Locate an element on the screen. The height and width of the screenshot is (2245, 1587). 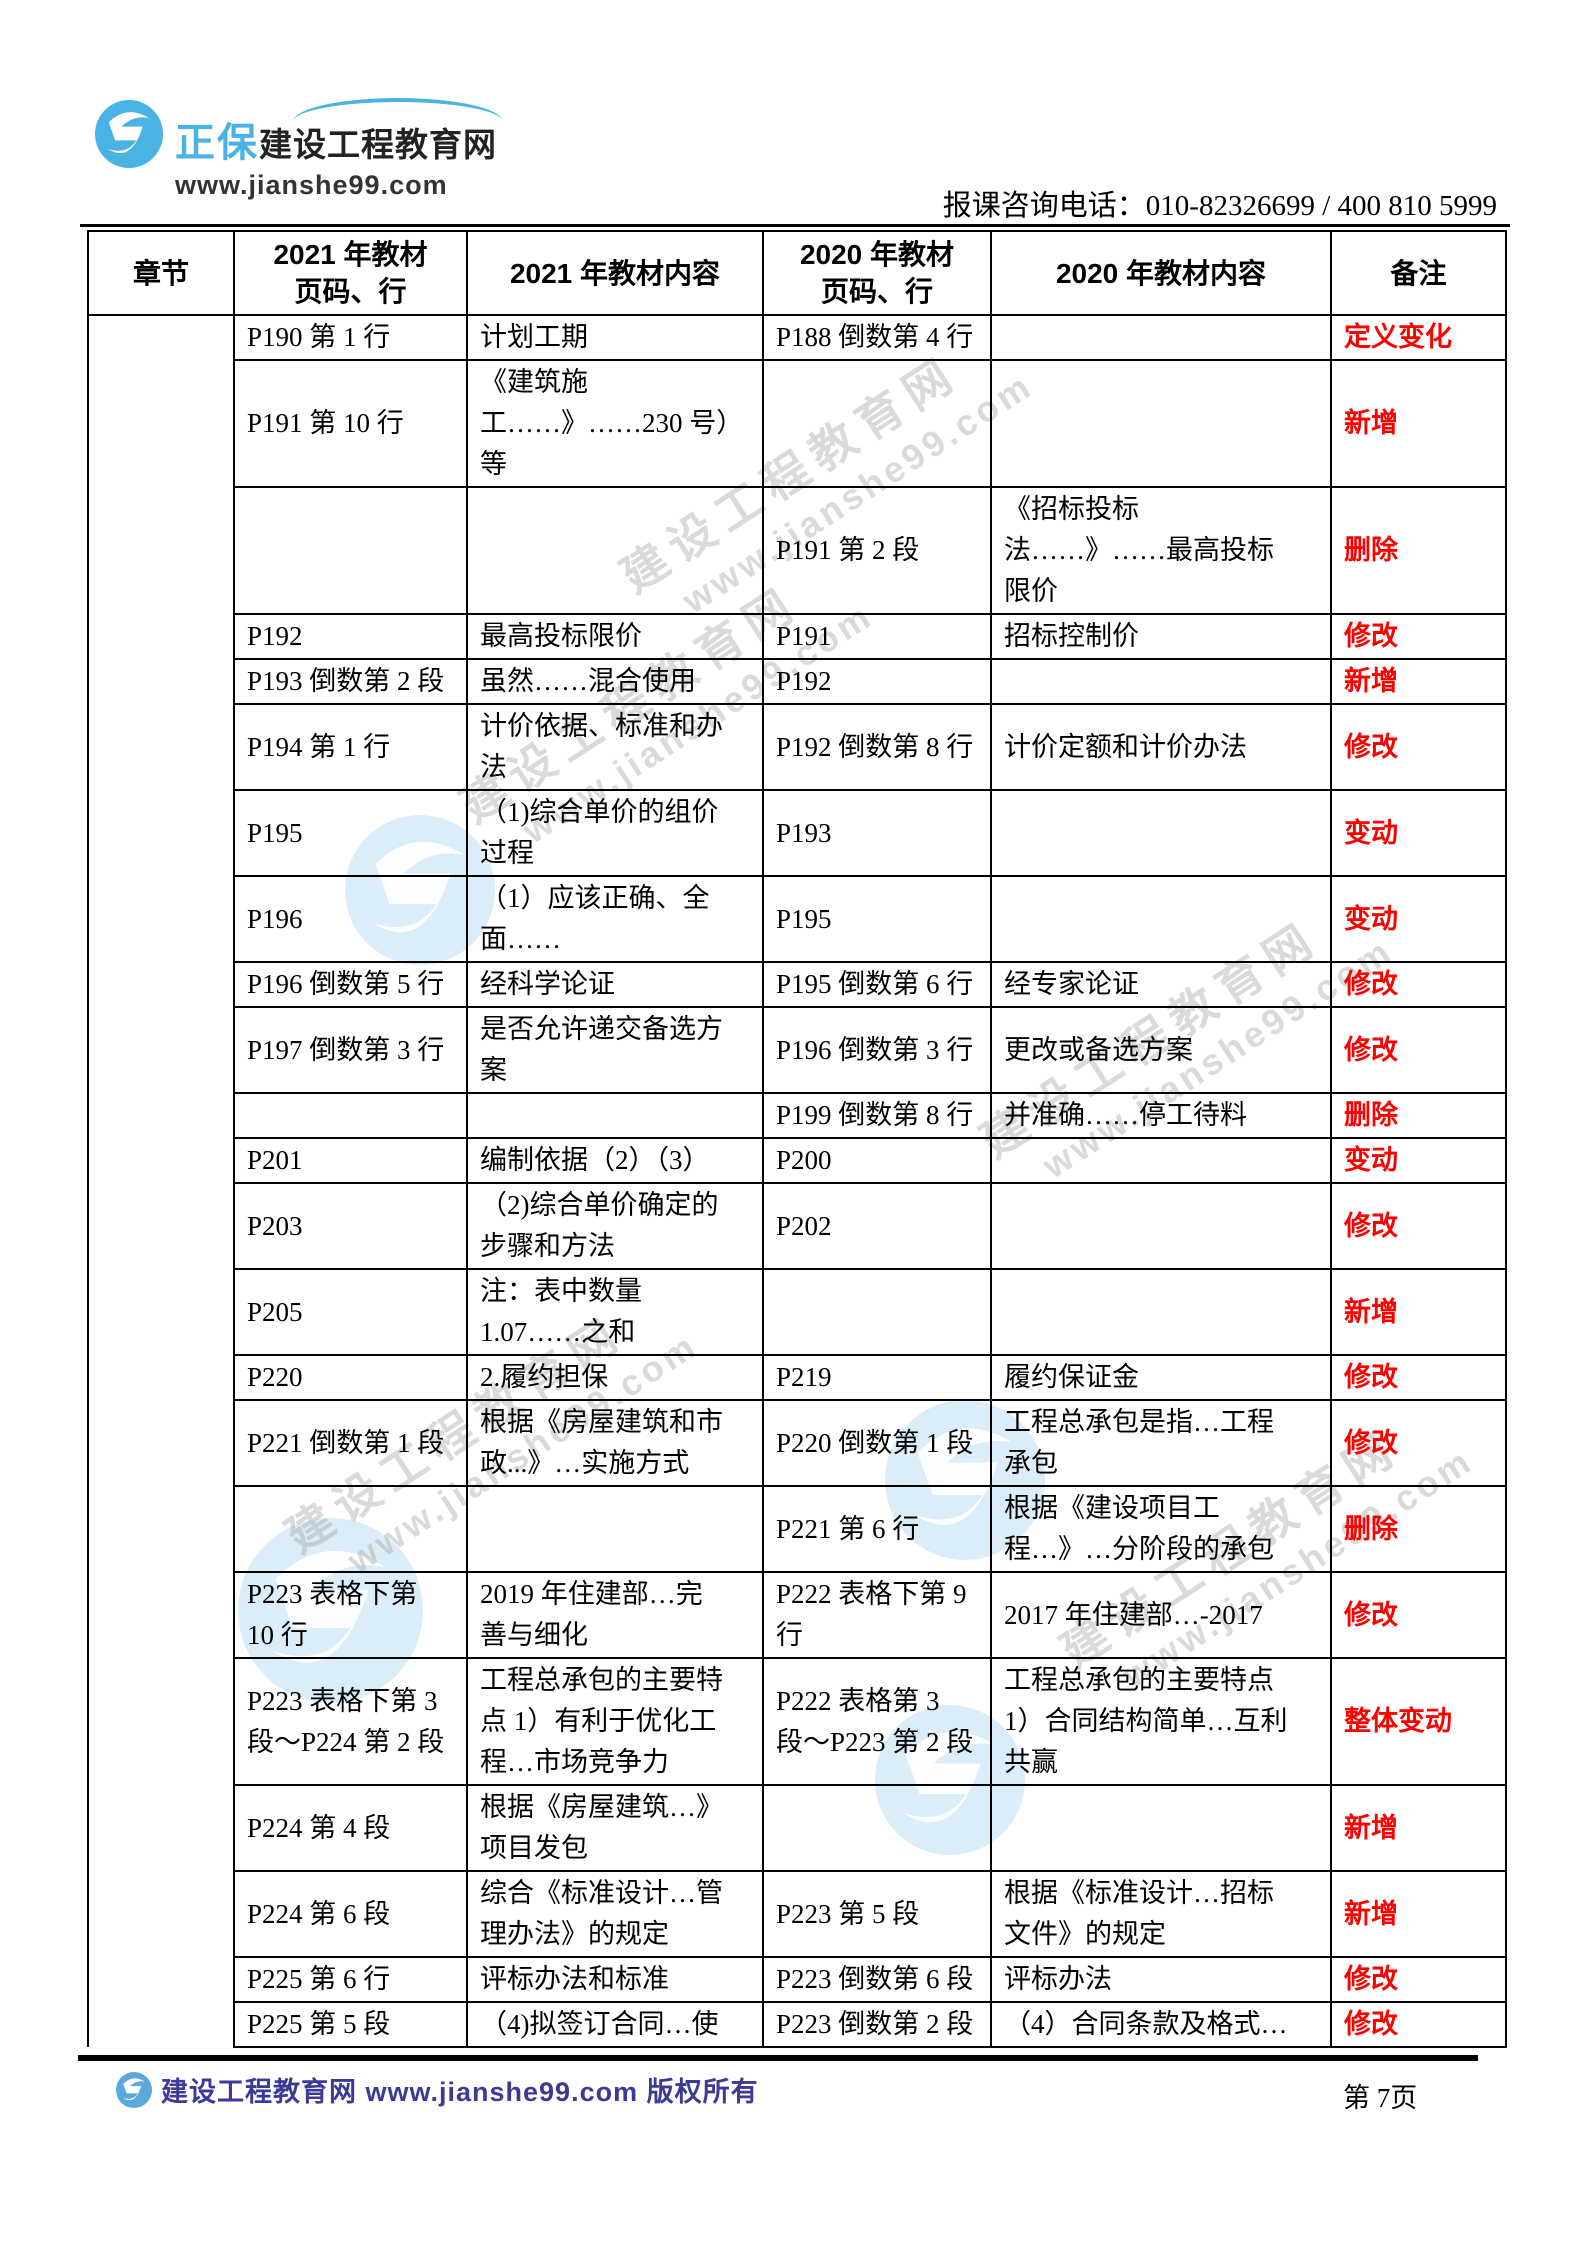
cell-2020-page: P223 第 5 段 is located at coordinates (877, 1914).